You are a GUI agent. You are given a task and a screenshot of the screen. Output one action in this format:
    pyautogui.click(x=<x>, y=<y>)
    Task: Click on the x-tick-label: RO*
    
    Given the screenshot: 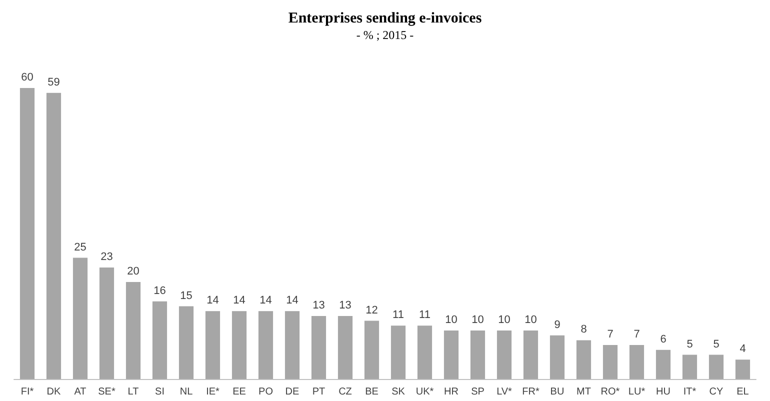 What is the action you would take?
    pyautogui.click(x=610, y=392)
    